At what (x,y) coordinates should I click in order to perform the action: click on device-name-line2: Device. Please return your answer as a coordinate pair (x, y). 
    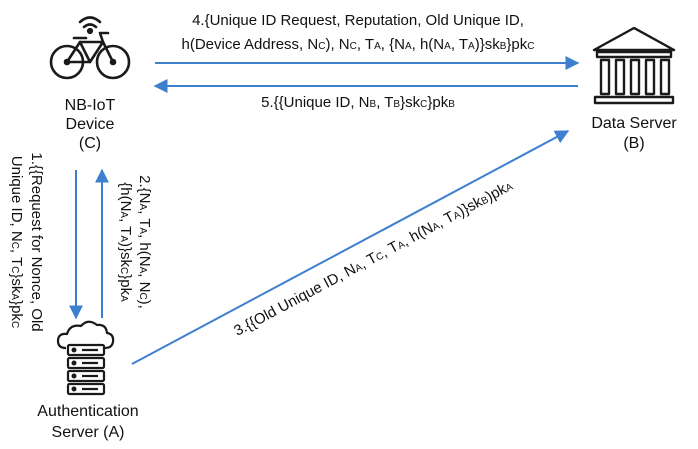
    Looking at the image, I should click on (90, 124).